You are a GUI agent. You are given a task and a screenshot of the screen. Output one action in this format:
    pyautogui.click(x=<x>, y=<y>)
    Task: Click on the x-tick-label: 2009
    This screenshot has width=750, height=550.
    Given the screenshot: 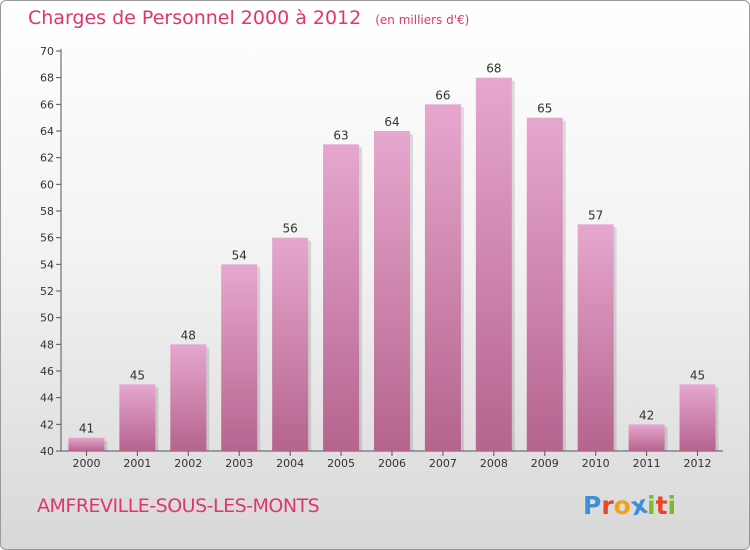 What is the action you would take?
    pyautogui.click(x=545, y=463)
    